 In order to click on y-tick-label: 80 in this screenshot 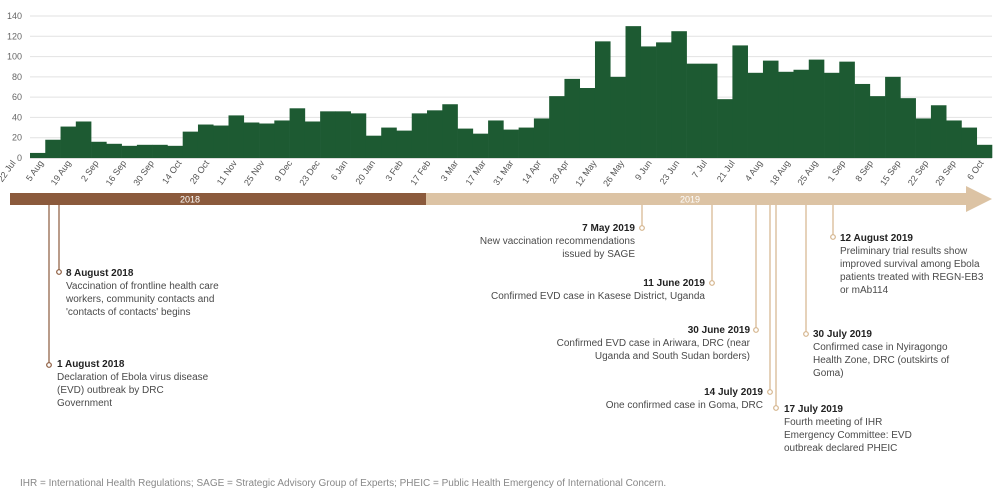, I will do `click(17, 77)`.